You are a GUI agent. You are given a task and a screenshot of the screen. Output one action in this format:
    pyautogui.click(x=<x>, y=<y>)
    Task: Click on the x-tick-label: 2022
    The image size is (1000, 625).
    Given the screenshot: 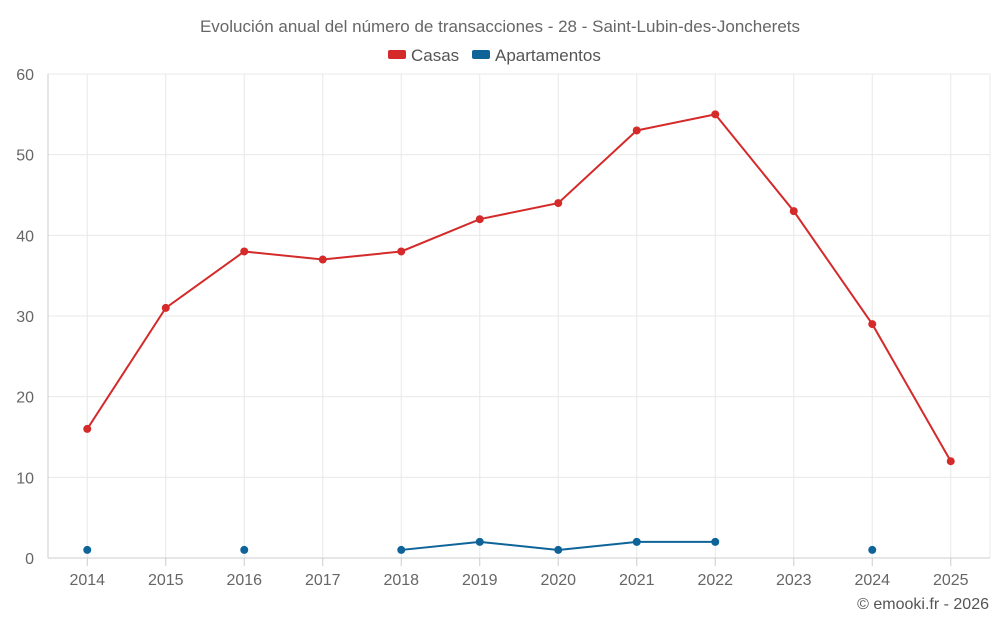 What is the action you would take?
    pyautogui.click(x=715, y=580)
    